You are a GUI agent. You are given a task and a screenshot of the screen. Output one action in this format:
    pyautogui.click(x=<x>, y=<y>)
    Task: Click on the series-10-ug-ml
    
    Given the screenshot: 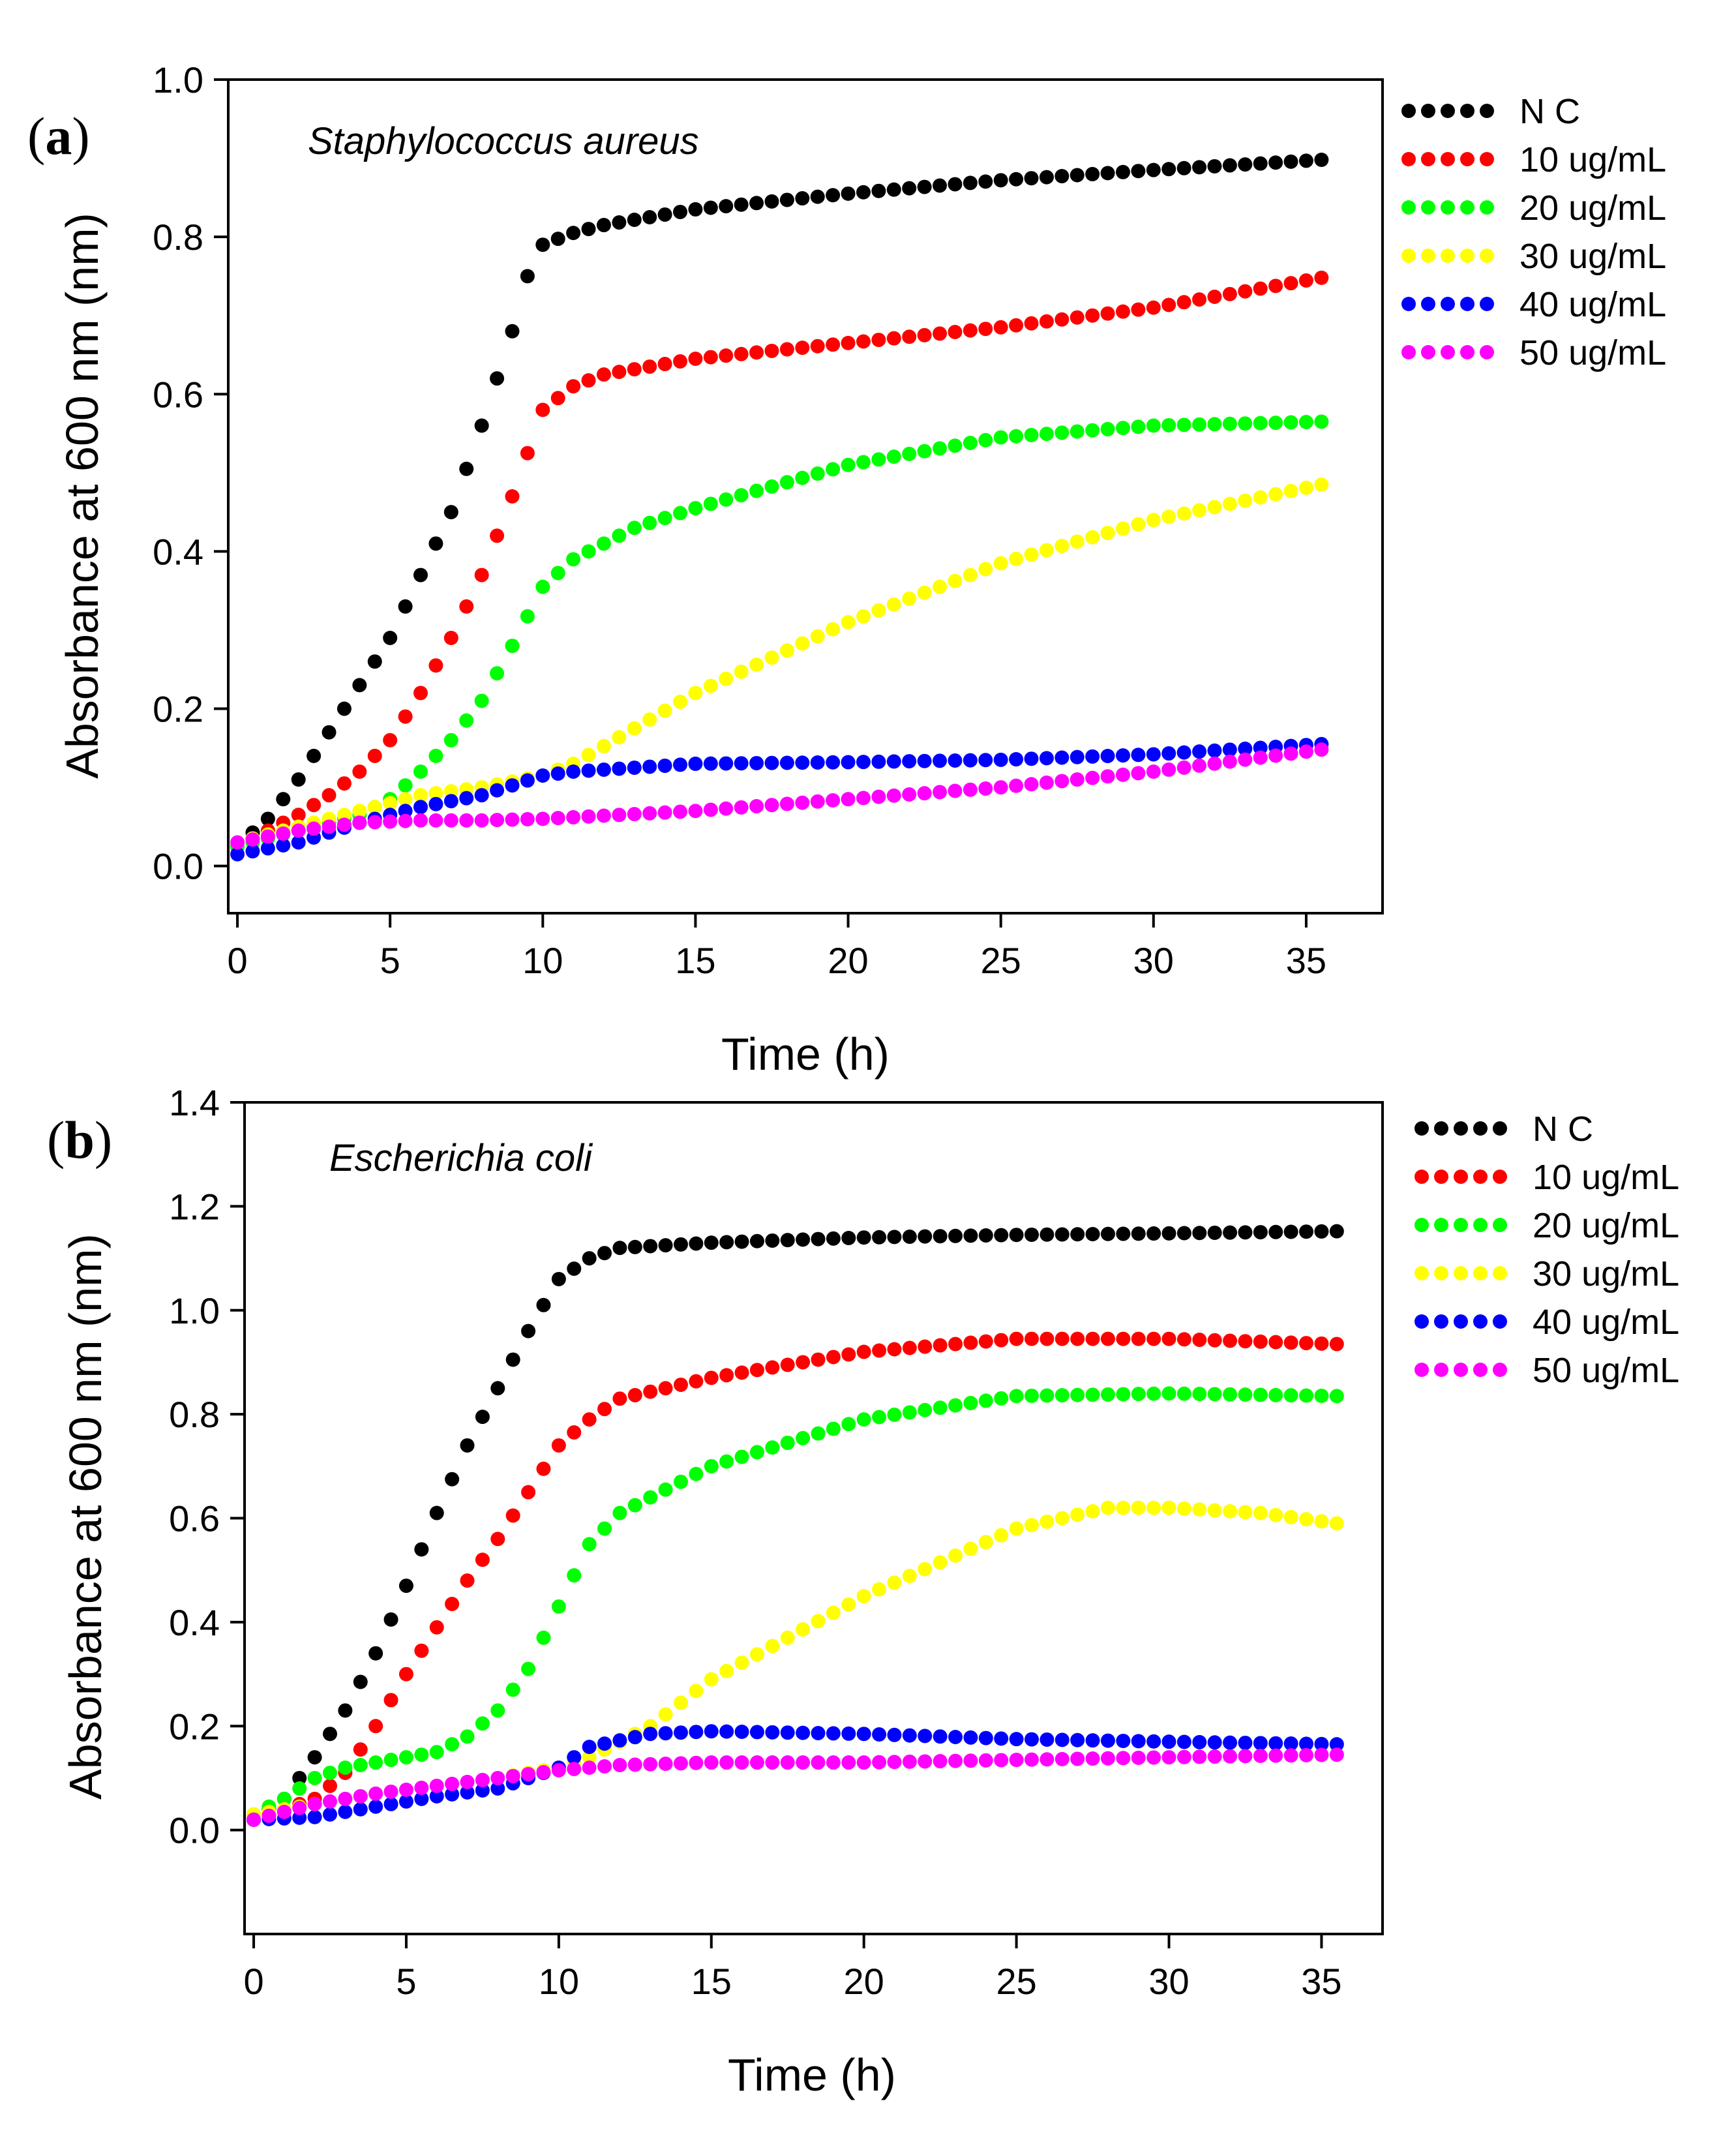 What is the action you would take?
    pyautogui.click(x=795, y=1579)
    